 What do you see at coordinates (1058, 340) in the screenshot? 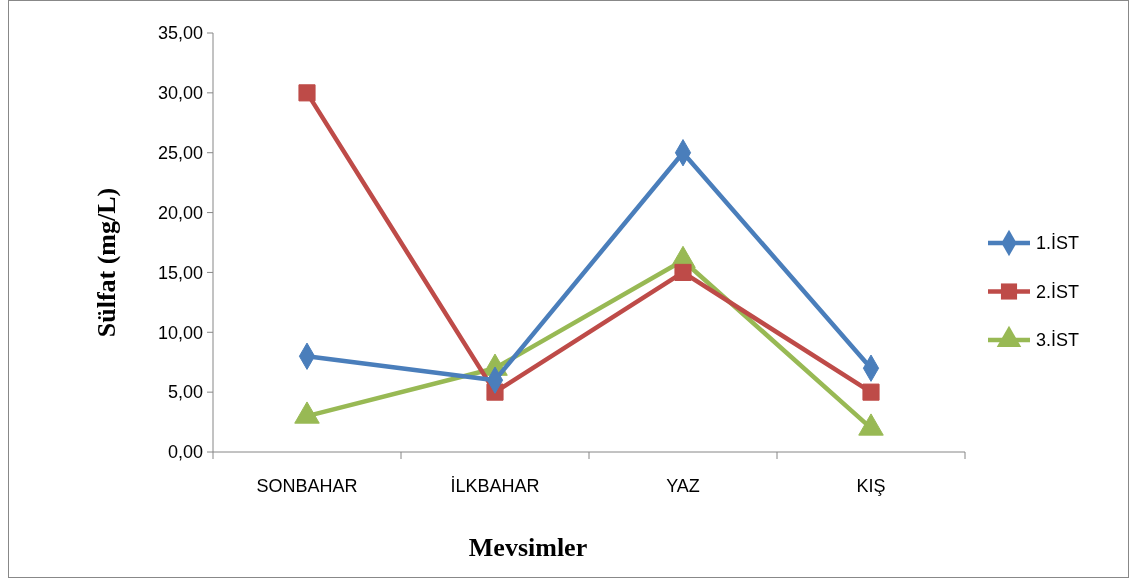
I see `legend-label: 3.İST` at bounding box center [1058, 340].